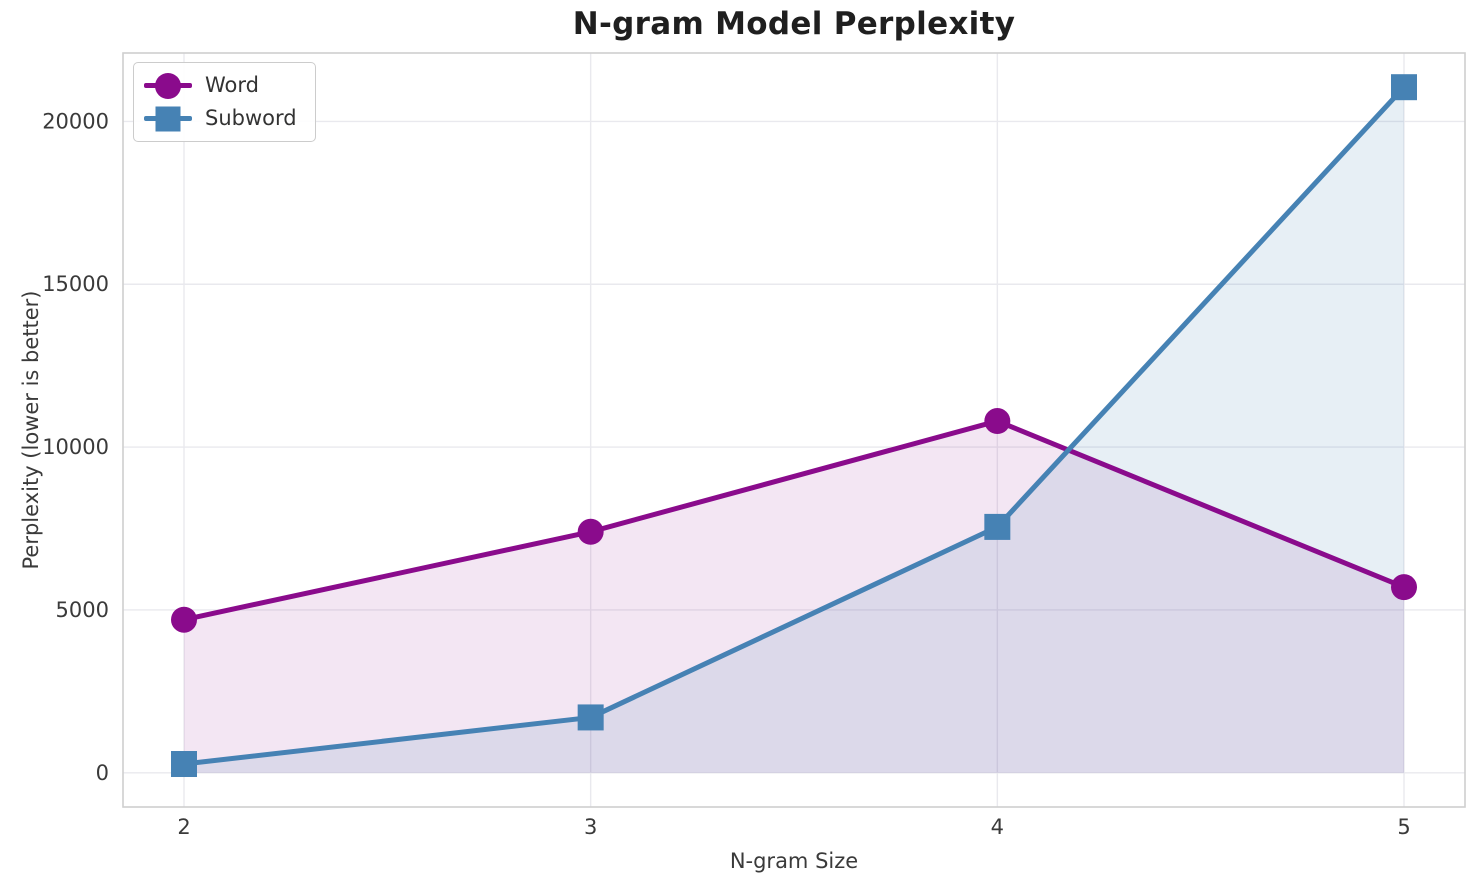 The image size is (1484, 885). Describe the element at coordinates (168, 119) in the screenshot. I see `square-marker-icon` at that location.